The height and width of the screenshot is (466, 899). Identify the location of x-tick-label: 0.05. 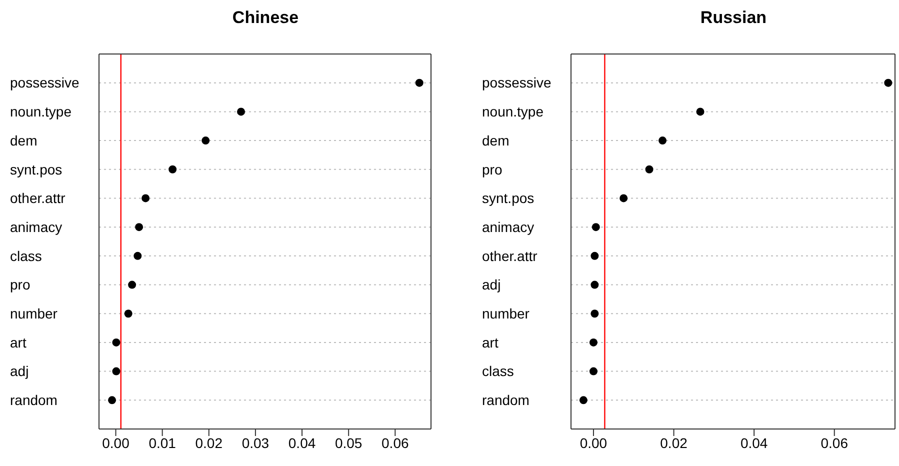
(348, 442).